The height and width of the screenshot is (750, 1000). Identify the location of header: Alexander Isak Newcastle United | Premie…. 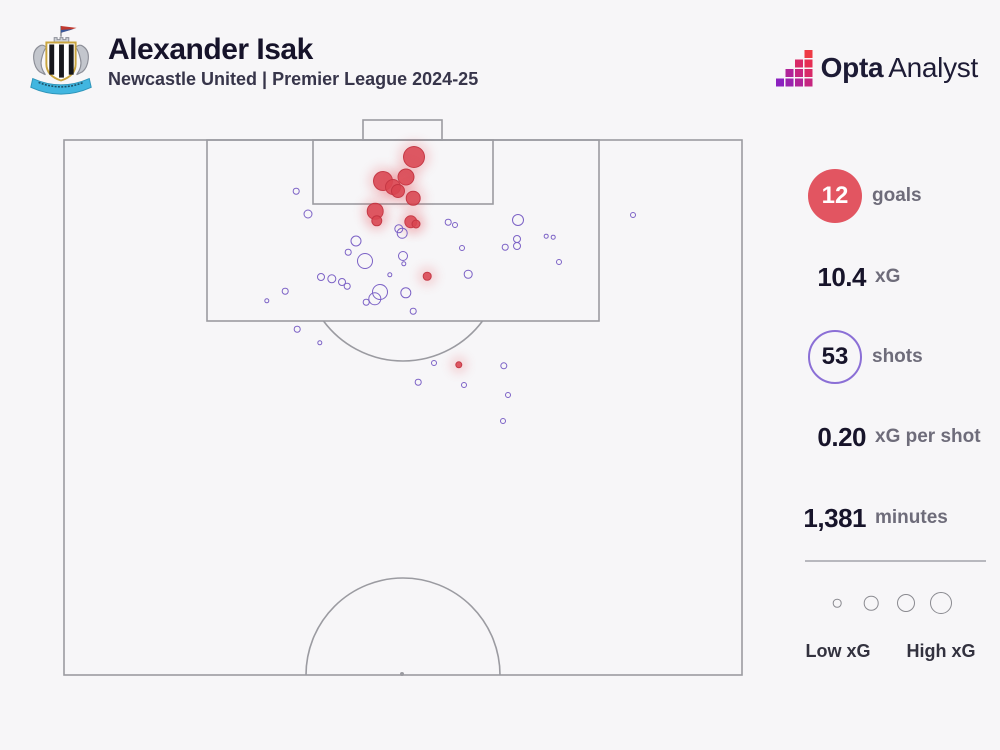
(500, 55).